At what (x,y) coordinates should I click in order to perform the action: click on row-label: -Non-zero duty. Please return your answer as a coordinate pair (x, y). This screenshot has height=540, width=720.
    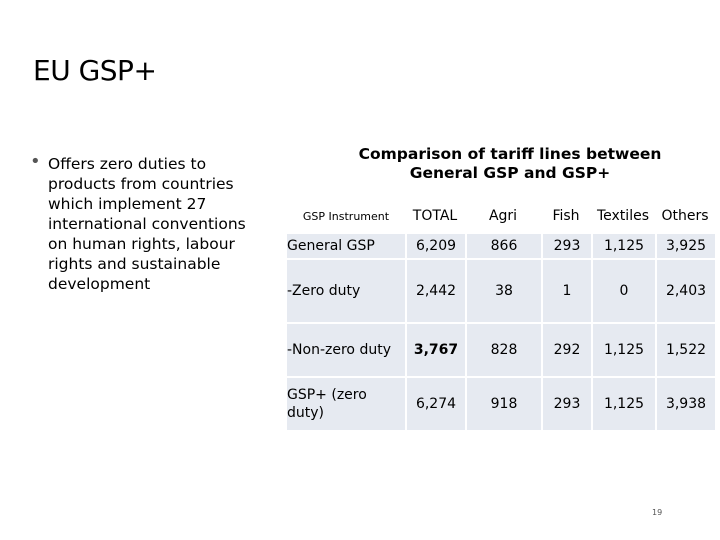
    Looking at the image, I should click on (346, 350).